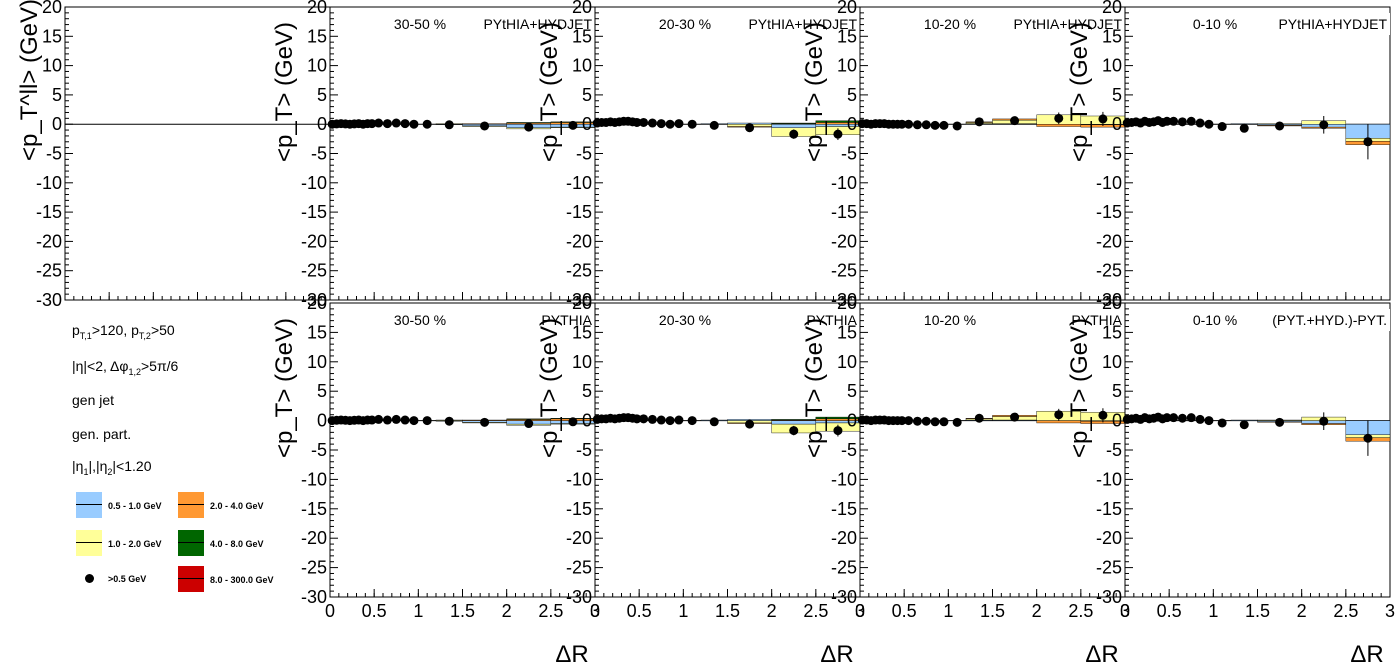  Describe the element at coordinates (237, 506) in the screenshot. I see `legend-label-2-4: 2.0 - 4.0 GeV` at that location.